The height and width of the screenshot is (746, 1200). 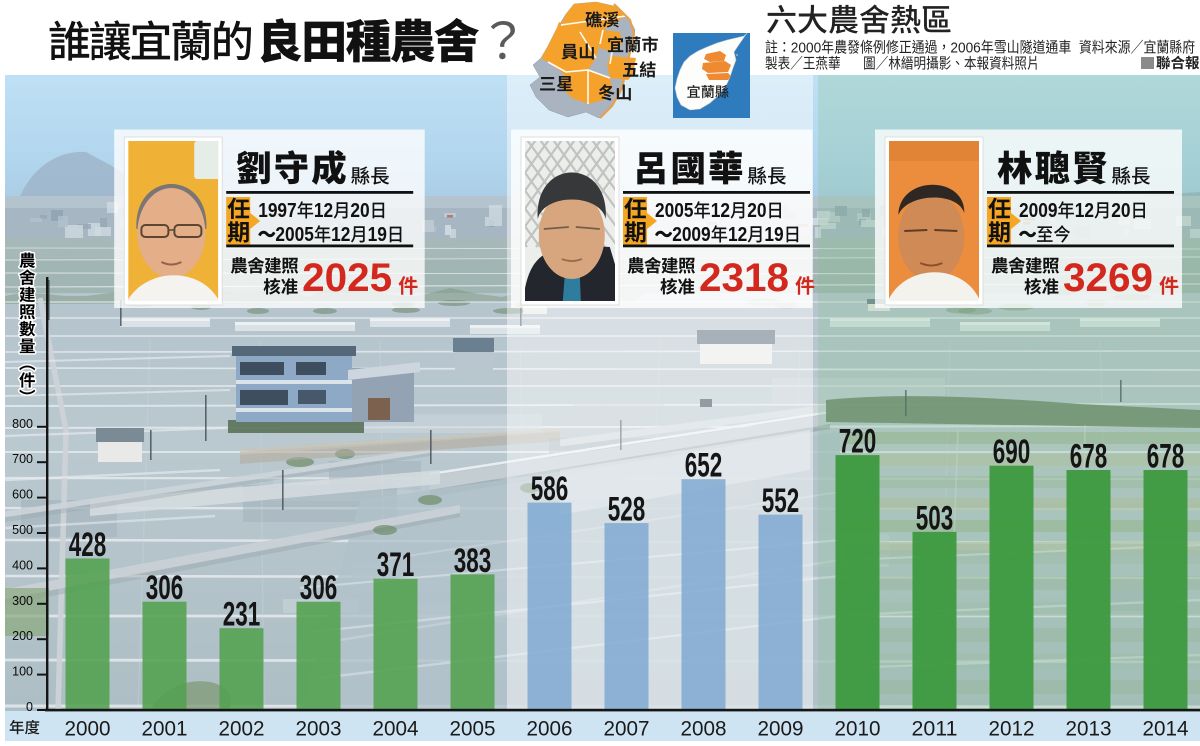 I want to click on svg-text: 383, so click(x=473, y=561).